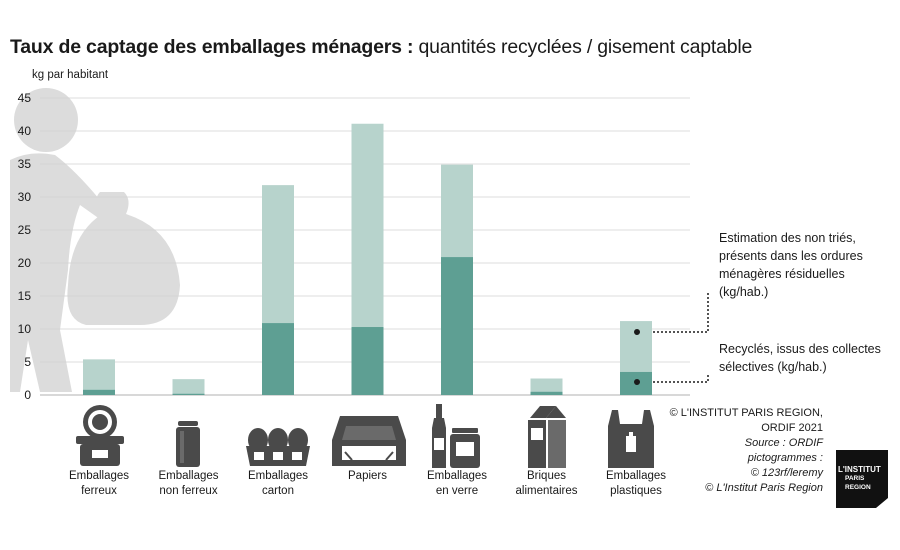  Describe the element at coordinates (773, 367) in the screenshot. I see `legend-recycles-line: sélectives (kg/hab.)` at that location.